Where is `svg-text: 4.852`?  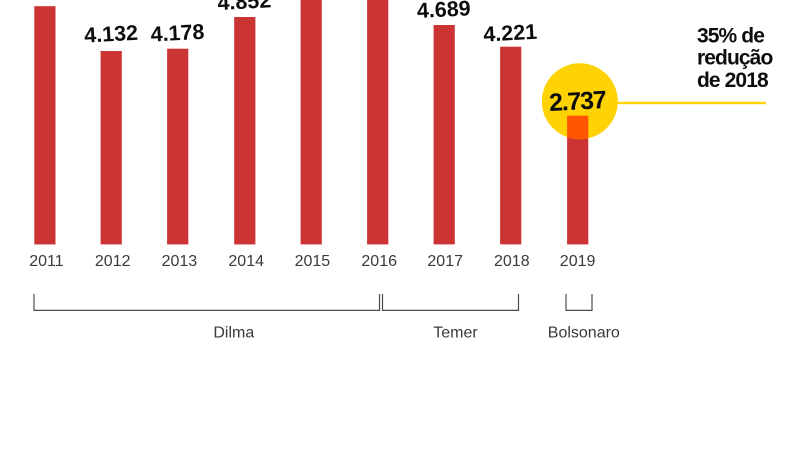 svg-text: 4.852 is located at coordinates (244, 7).